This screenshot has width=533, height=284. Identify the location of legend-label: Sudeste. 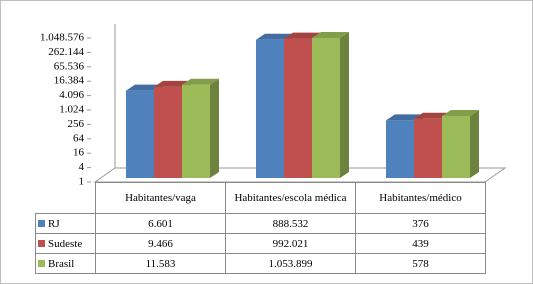
(65, 243).